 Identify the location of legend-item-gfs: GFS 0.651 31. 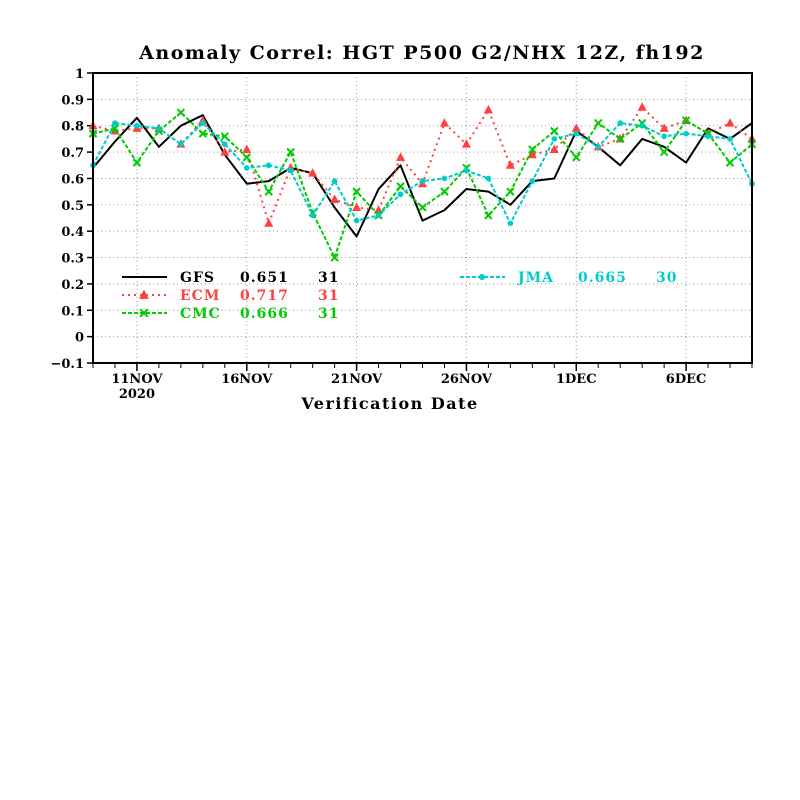
(230, 278).